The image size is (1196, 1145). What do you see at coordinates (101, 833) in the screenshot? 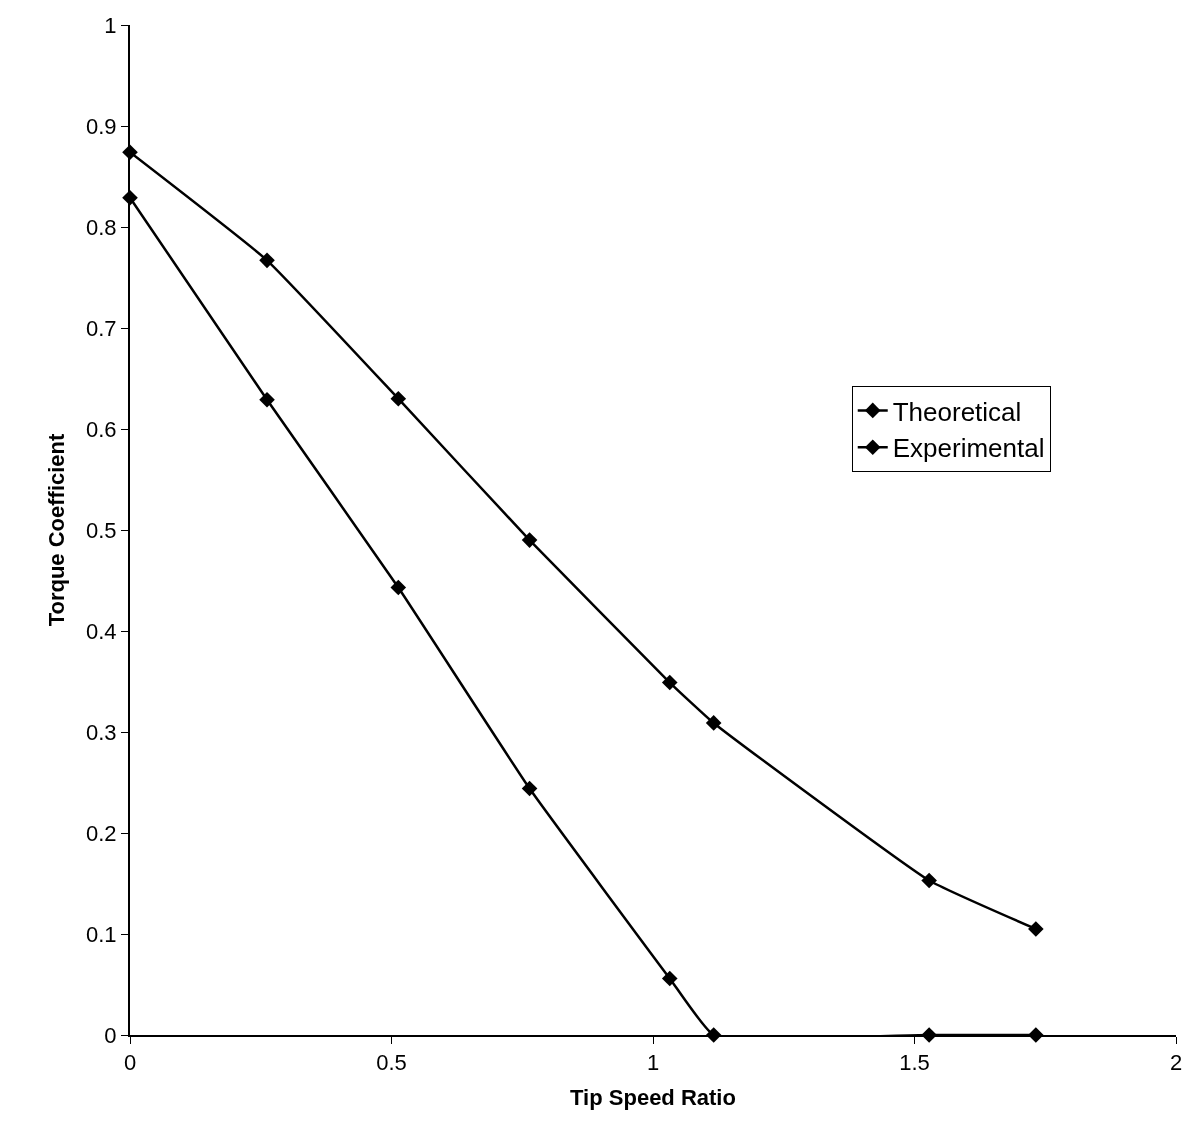
I see `y-tick-label: 0.2` at bounding box center [101, 833].